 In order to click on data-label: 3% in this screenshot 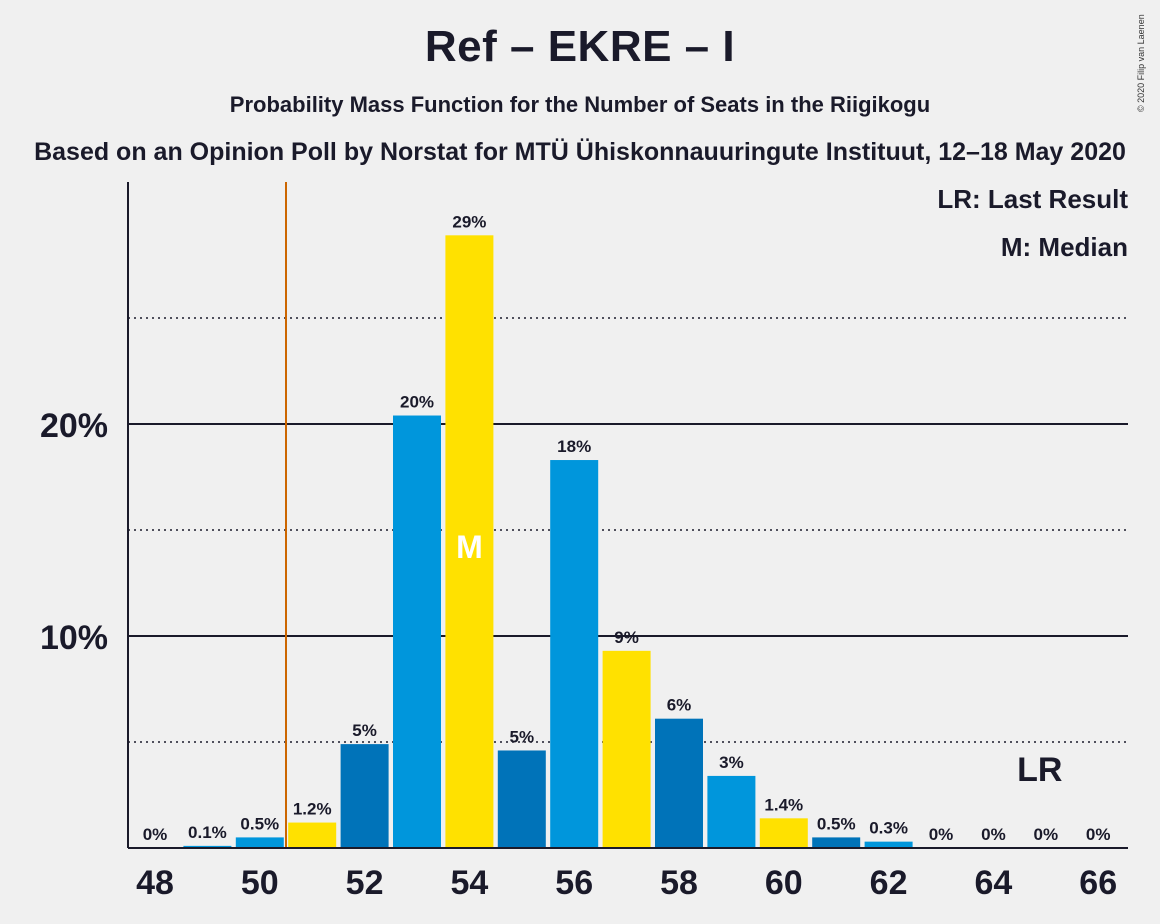, I will do `click(731, 762)`.